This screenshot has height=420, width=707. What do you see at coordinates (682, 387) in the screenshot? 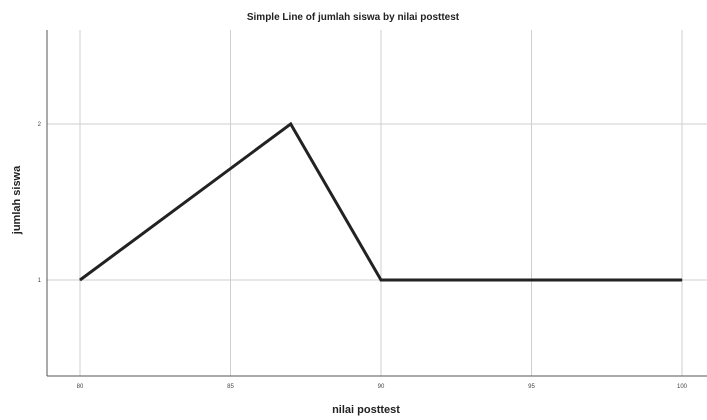
I see `x-tick-label: 100` at bounding box center [682, 387].